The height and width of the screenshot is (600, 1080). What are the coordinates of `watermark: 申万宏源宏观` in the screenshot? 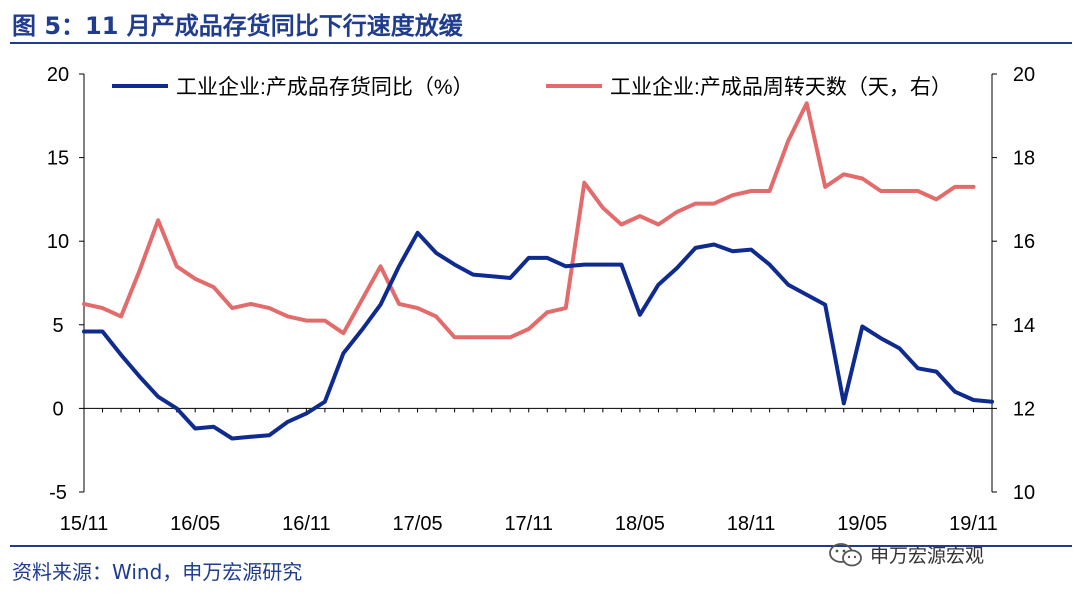 It's located at (906, 554).